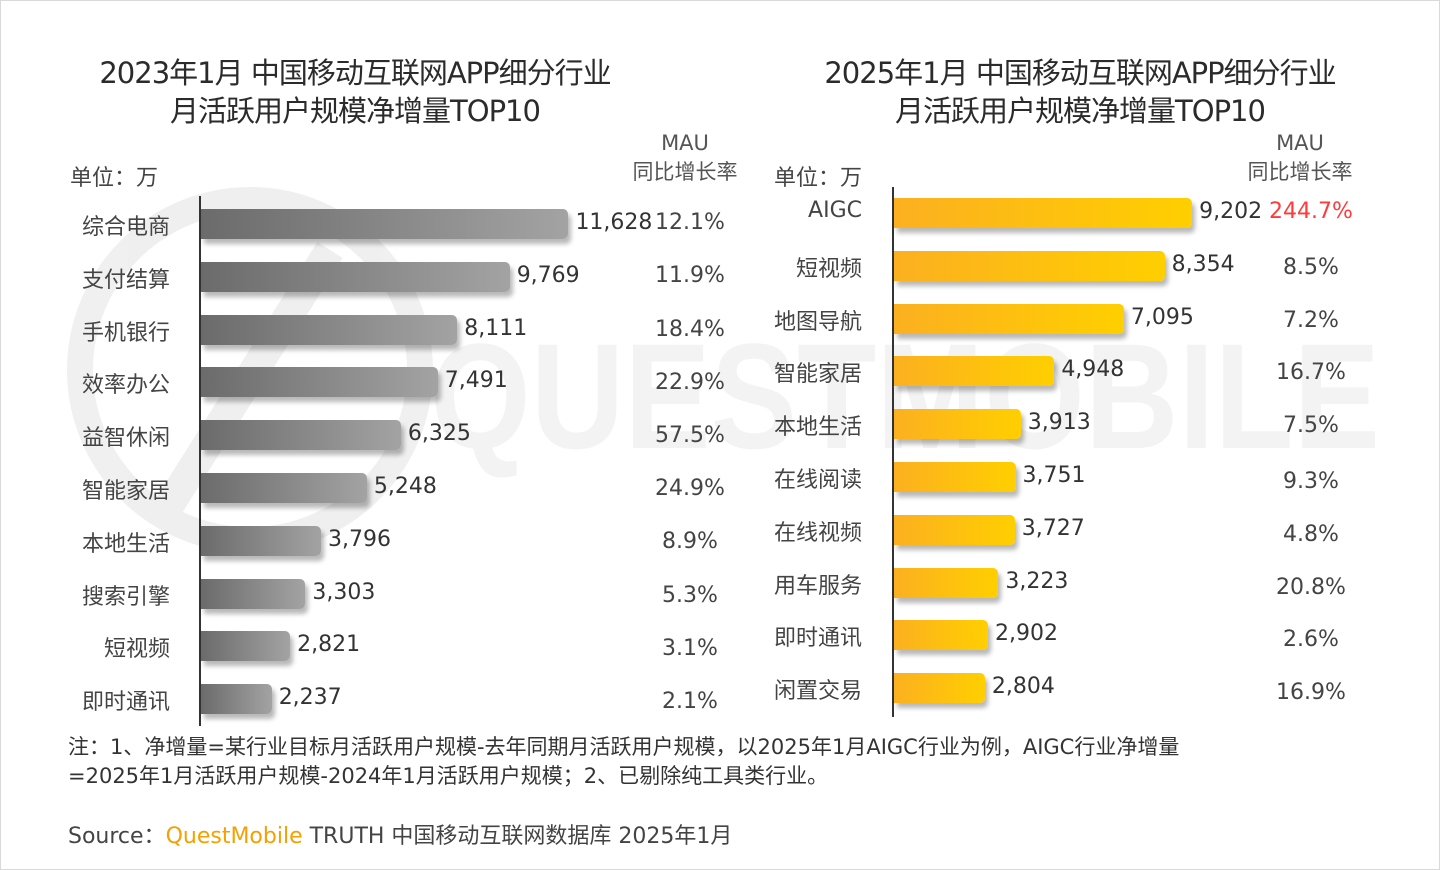 The image size is (1440, 870). Describe the element at coordinates (893, 452) in the screenshot. I see `chart-right-axis` at that location.